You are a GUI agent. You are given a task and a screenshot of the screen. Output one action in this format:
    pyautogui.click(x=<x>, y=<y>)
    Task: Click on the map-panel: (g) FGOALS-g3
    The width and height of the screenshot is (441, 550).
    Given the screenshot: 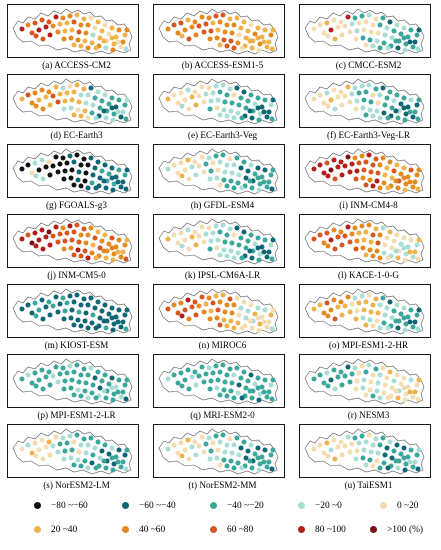 What is the action you would take?
    pyautogui.click(x=76, y=178)
    